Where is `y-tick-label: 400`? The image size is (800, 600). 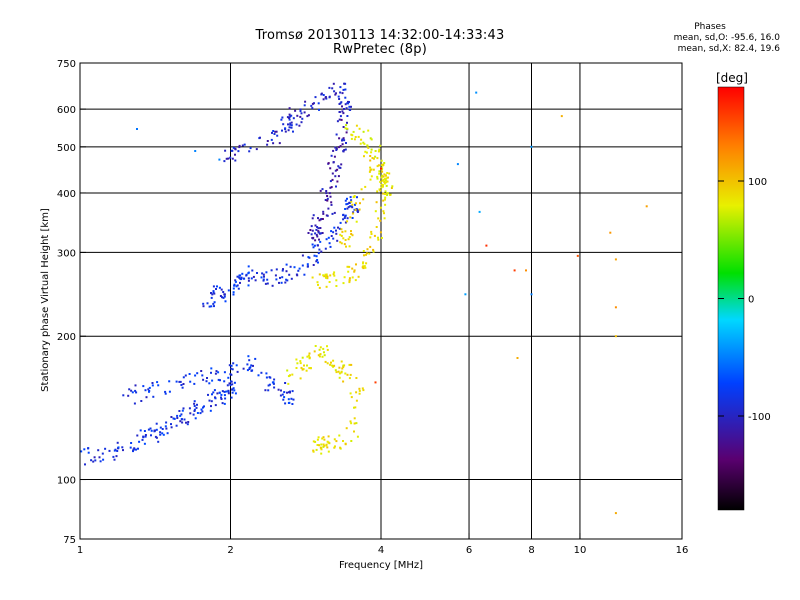
y-tick-label: 400 is located at coordinates (66, 194).